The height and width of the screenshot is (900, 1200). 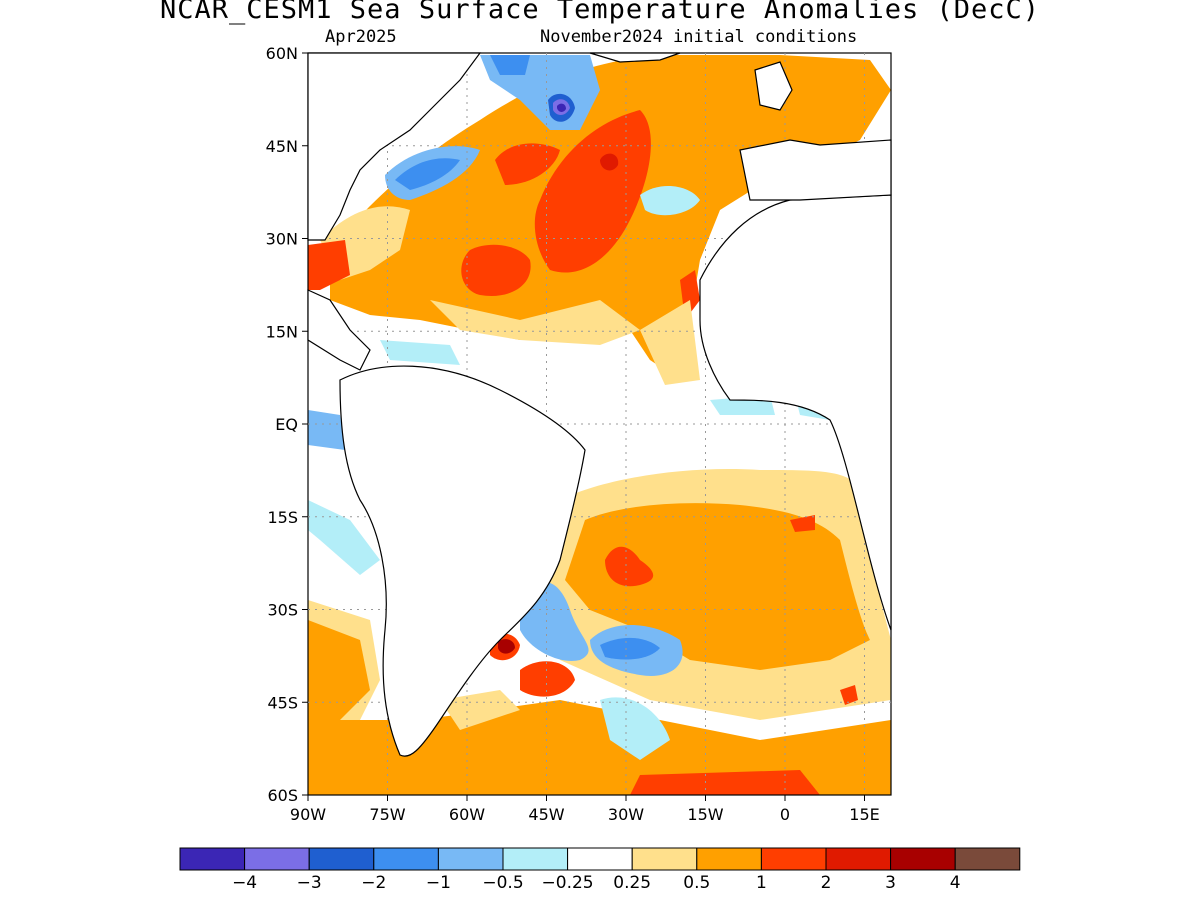 What do you see at coordinates (705, 814) in the screenshot?
I see `lon-label: 15W` at bounding box center [705, 814].